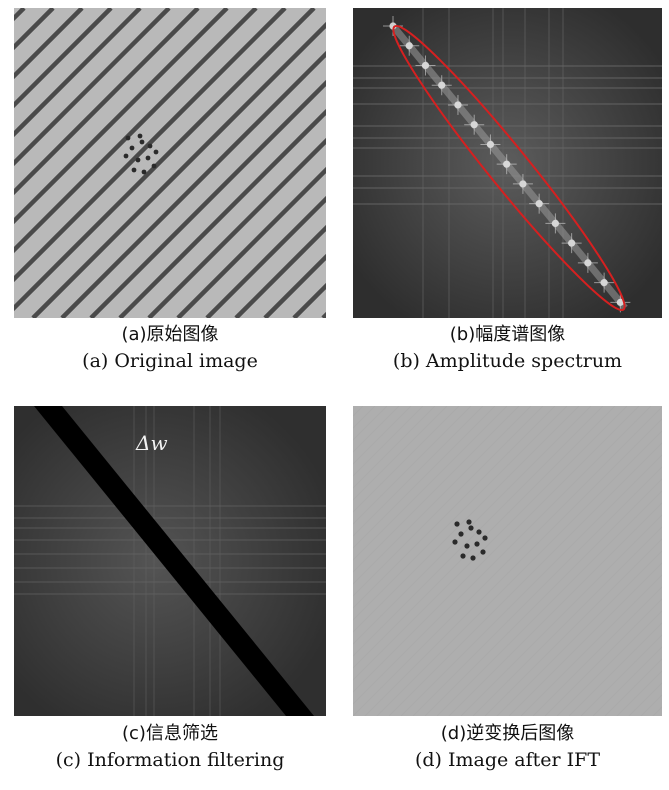 This screenshot has height=790, width=669. What do you see at coordinates (170, 361) in the screenshot?
I see `caption-a-en: (a) Original image` at bounding box center [170, 361].